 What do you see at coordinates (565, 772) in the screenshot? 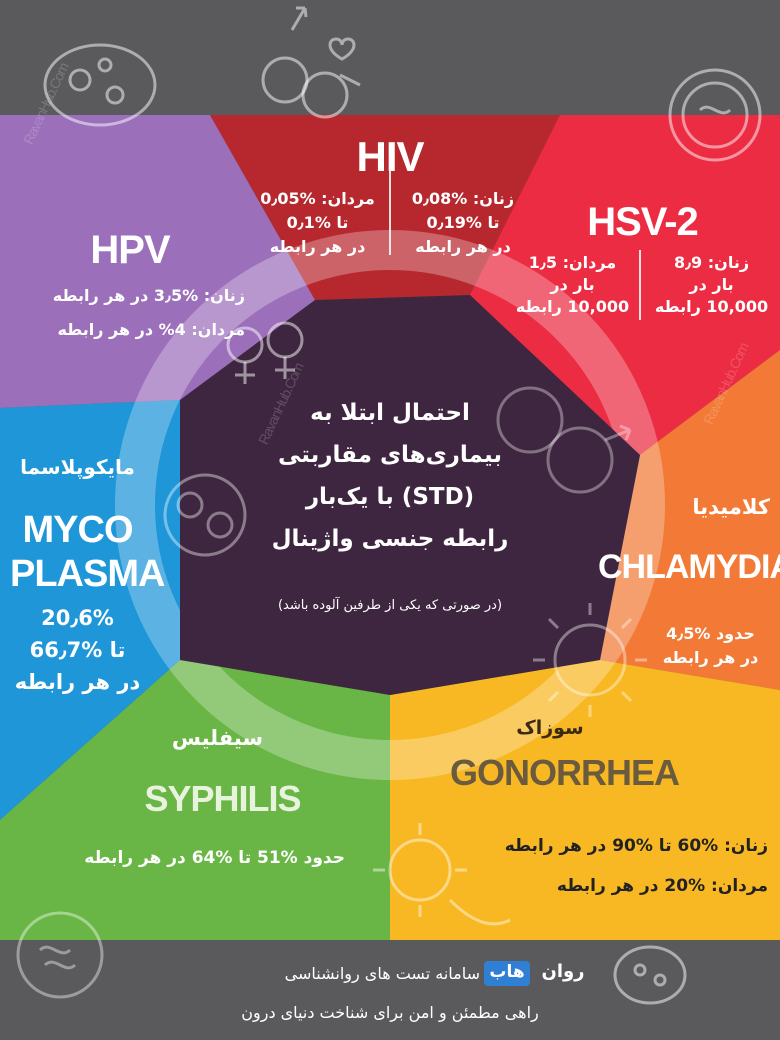
I see `gonorrhea-title: GONORRHEA` at bounding box center [565, 772].